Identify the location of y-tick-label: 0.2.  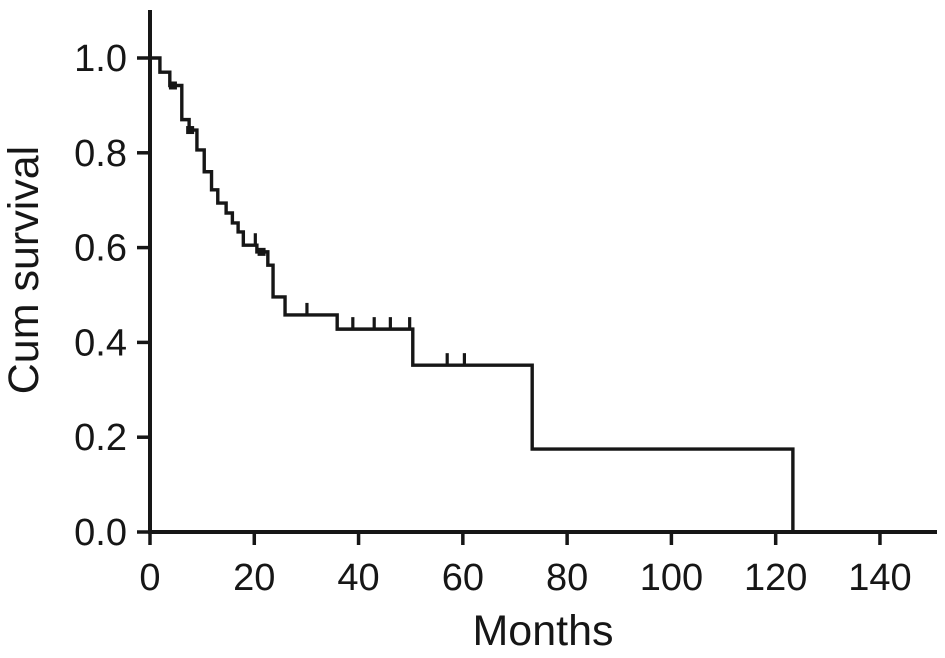
(100, 438).